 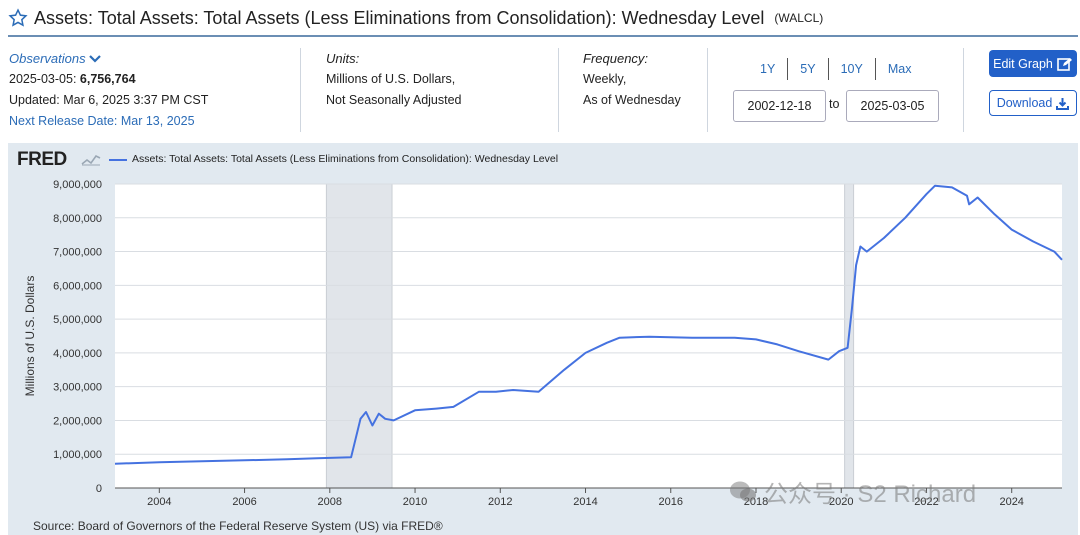 What do you see at coordinates (768, 69) in the screenshot?
I see `range-1y-button: 1Y` at bounding box center [768, 69].